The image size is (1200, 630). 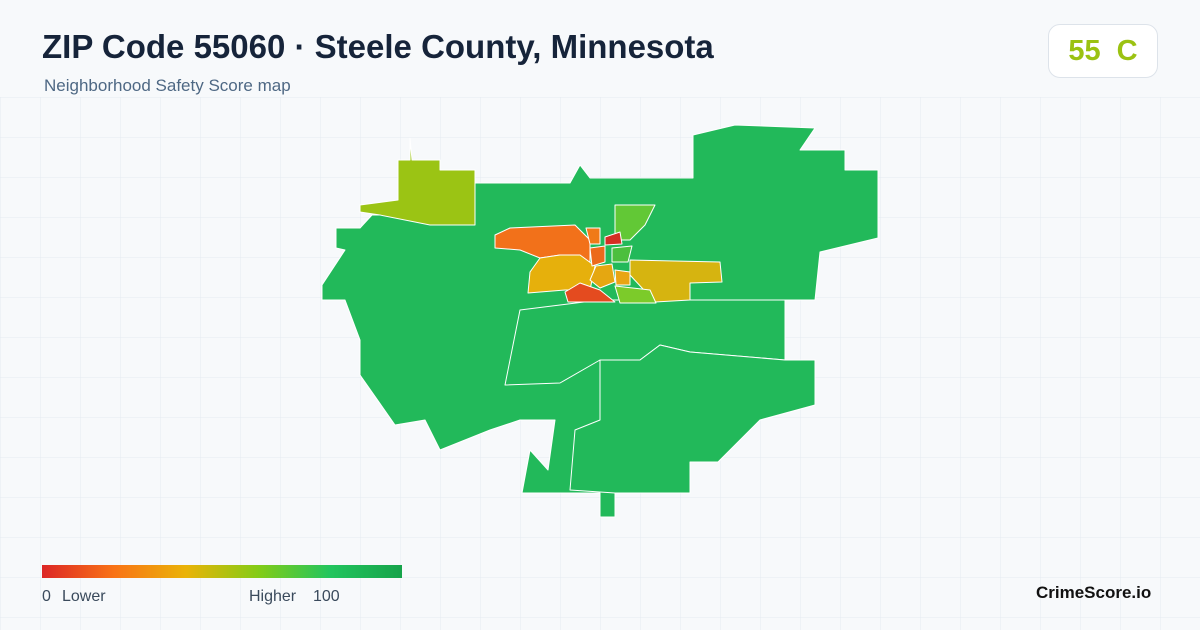 What do you see at coordinates (167, 85) in the screenshot?
I see `subtitle: Neighborhood Safety Score map` at bounding box center [167, 85].